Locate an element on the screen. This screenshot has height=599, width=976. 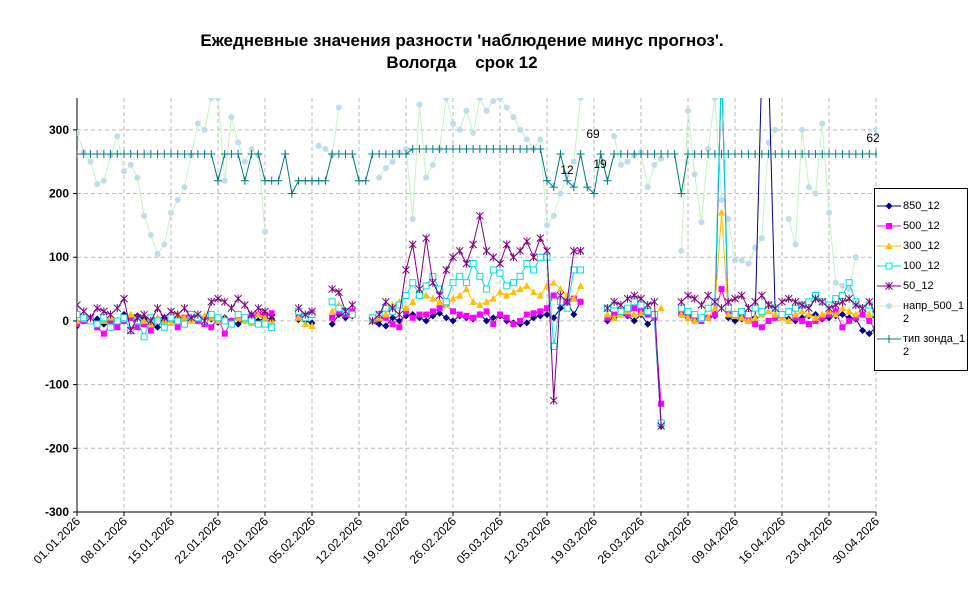
x-tick-label: 19.03.2026 is located at coordinates (574, 540).